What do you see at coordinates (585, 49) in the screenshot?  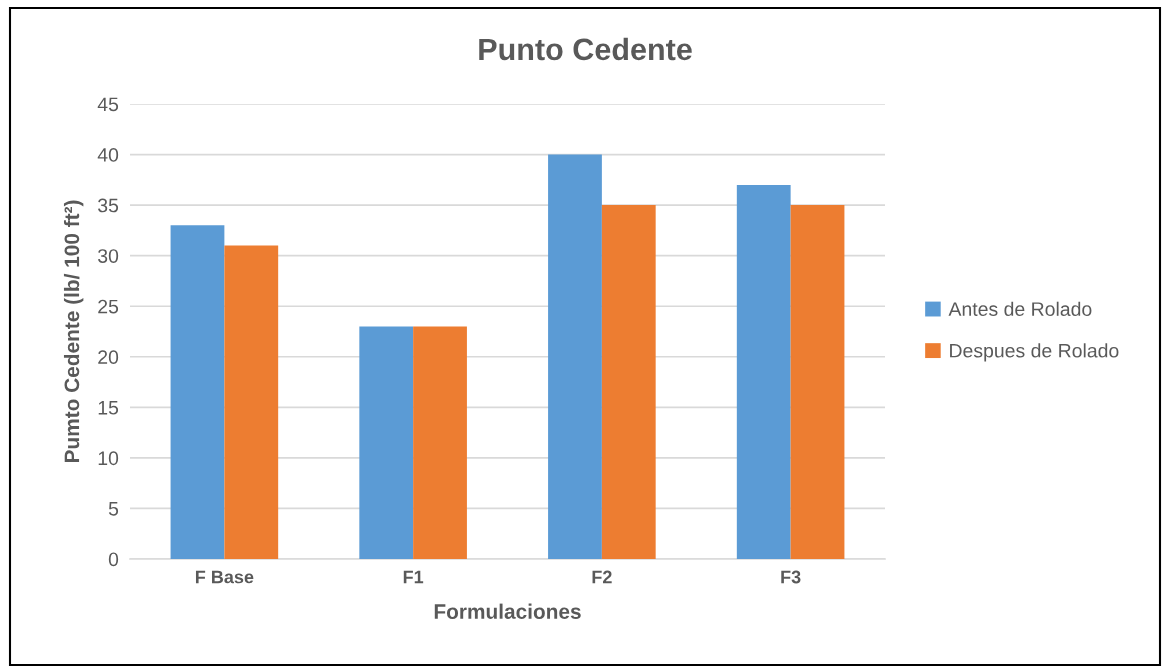 I see `chart-title: Punto Cedente` at bounding box center [585, 49].